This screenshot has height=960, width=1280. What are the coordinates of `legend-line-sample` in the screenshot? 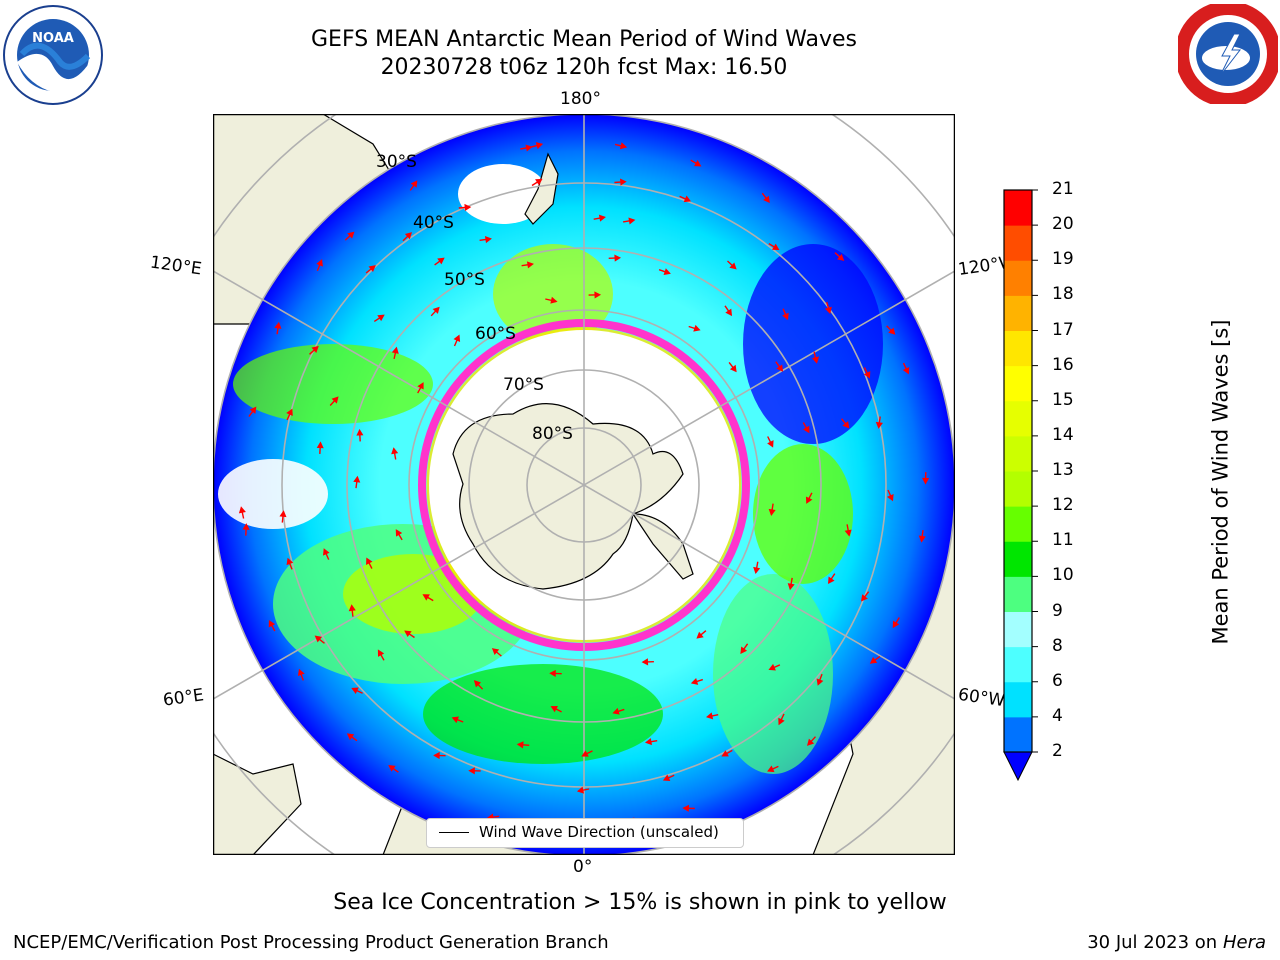 It's located at (454, 832).